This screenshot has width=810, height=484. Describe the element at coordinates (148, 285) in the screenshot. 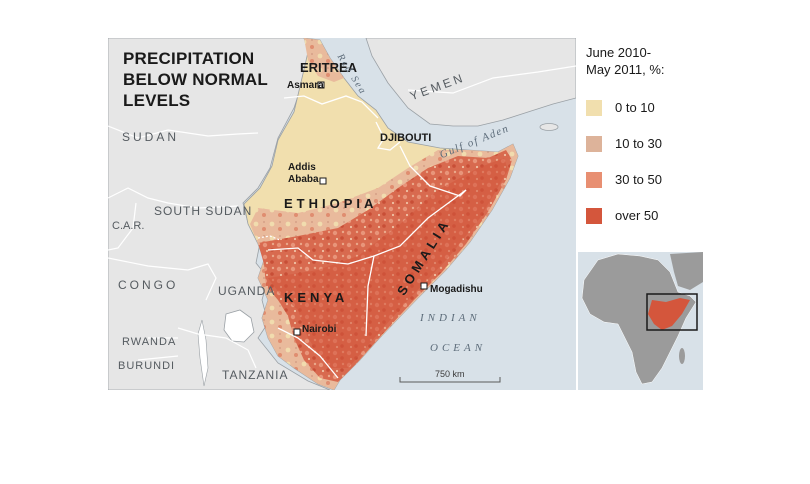

I see `label-congo: CONGO` at that location.